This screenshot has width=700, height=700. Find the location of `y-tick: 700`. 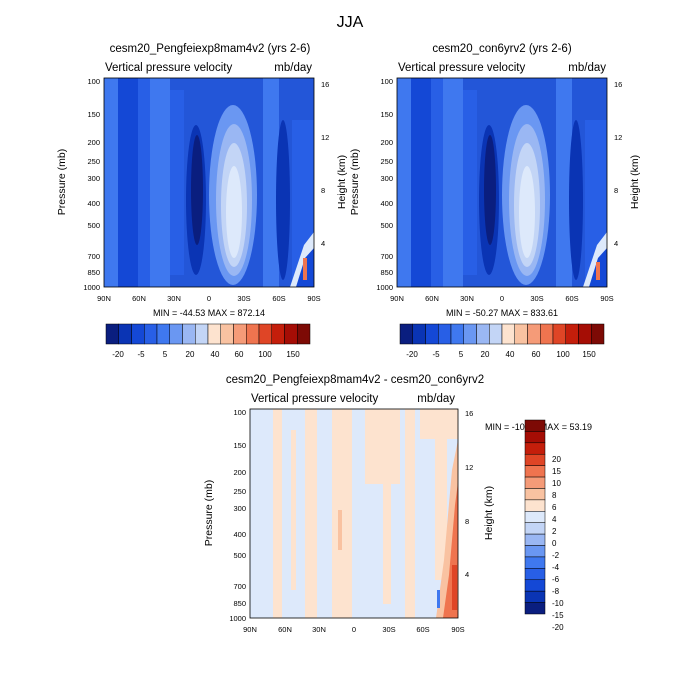

y-tick: 700 is located at coordinates (93, 256).